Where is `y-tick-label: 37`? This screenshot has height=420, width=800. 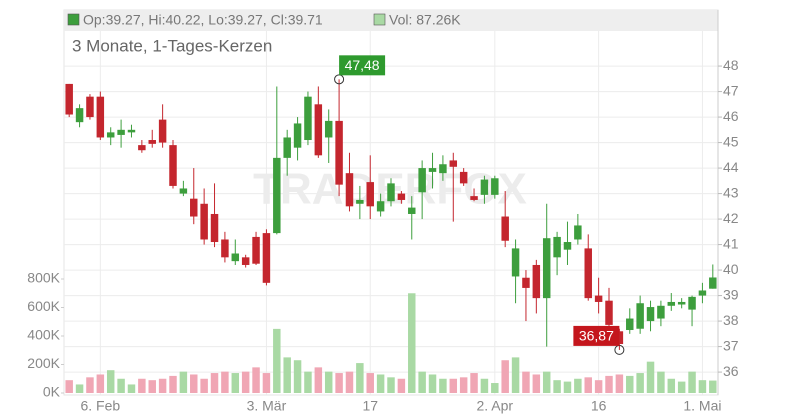 y-tick-label: 37 is located at coordinates (731, 345).